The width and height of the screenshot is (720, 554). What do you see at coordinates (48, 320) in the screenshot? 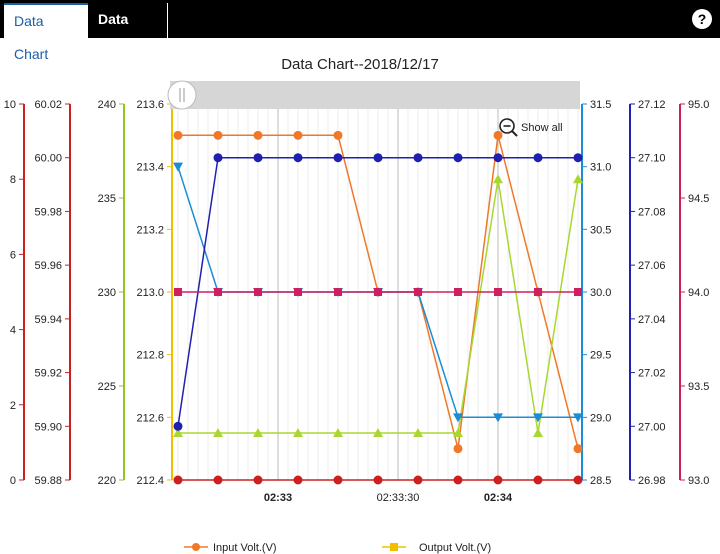
I see `axis-tick-label-ax1: 59.94` at bounding box center [48, 320].